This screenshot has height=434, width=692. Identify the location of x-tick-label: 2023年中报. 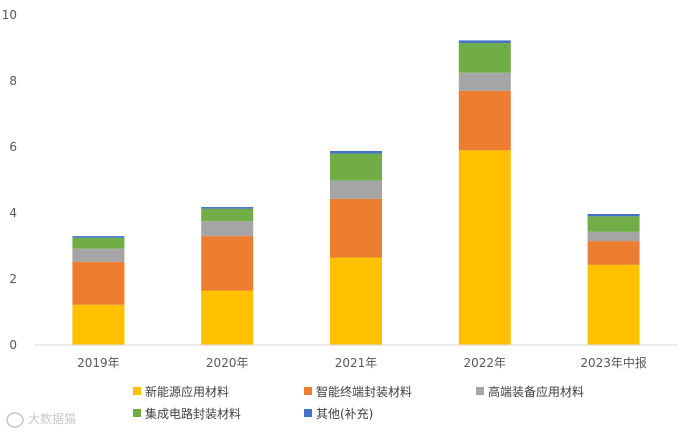
(613, 362).